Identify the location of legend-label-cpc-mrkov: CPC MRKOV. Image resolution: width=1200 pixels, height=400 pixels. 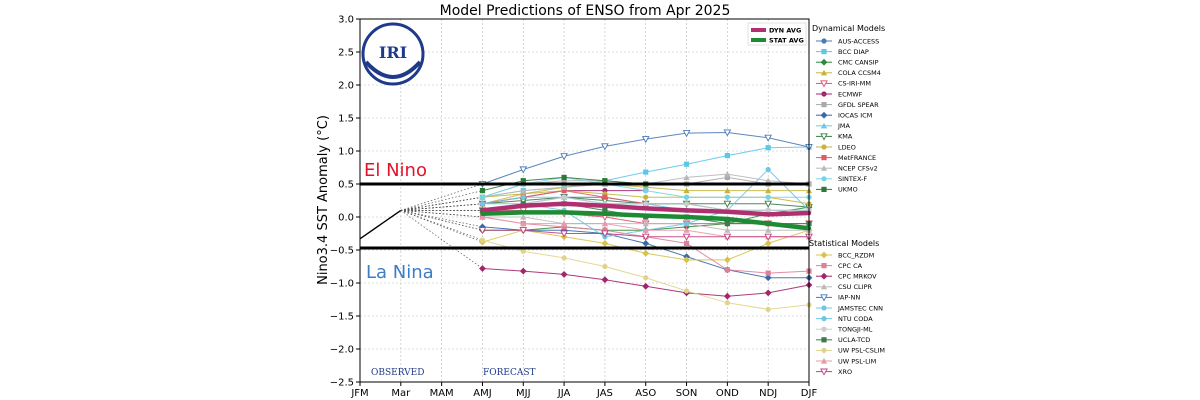
(857, 277).